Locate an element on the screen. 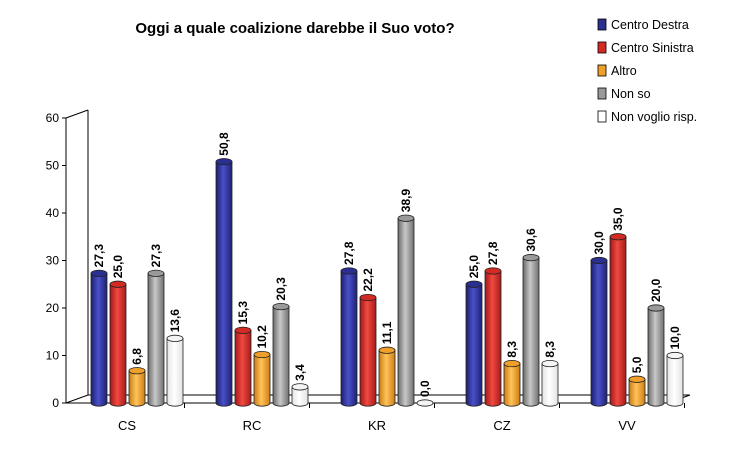 The image size is (740, 449). value-label: 20,0 is located at coordinates (656, 290).